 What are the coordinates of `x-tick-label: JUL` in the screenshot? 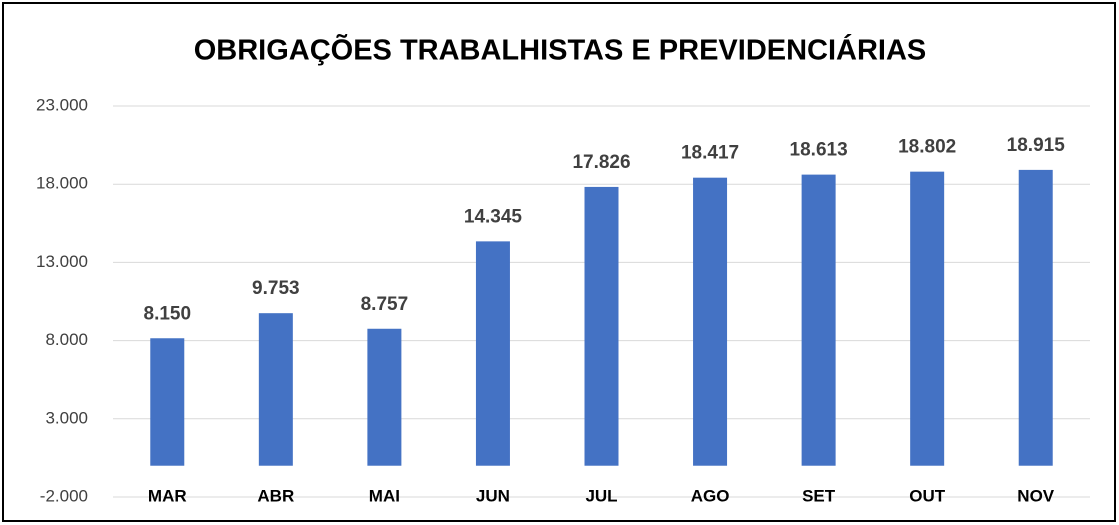 It's located at (601, 495).